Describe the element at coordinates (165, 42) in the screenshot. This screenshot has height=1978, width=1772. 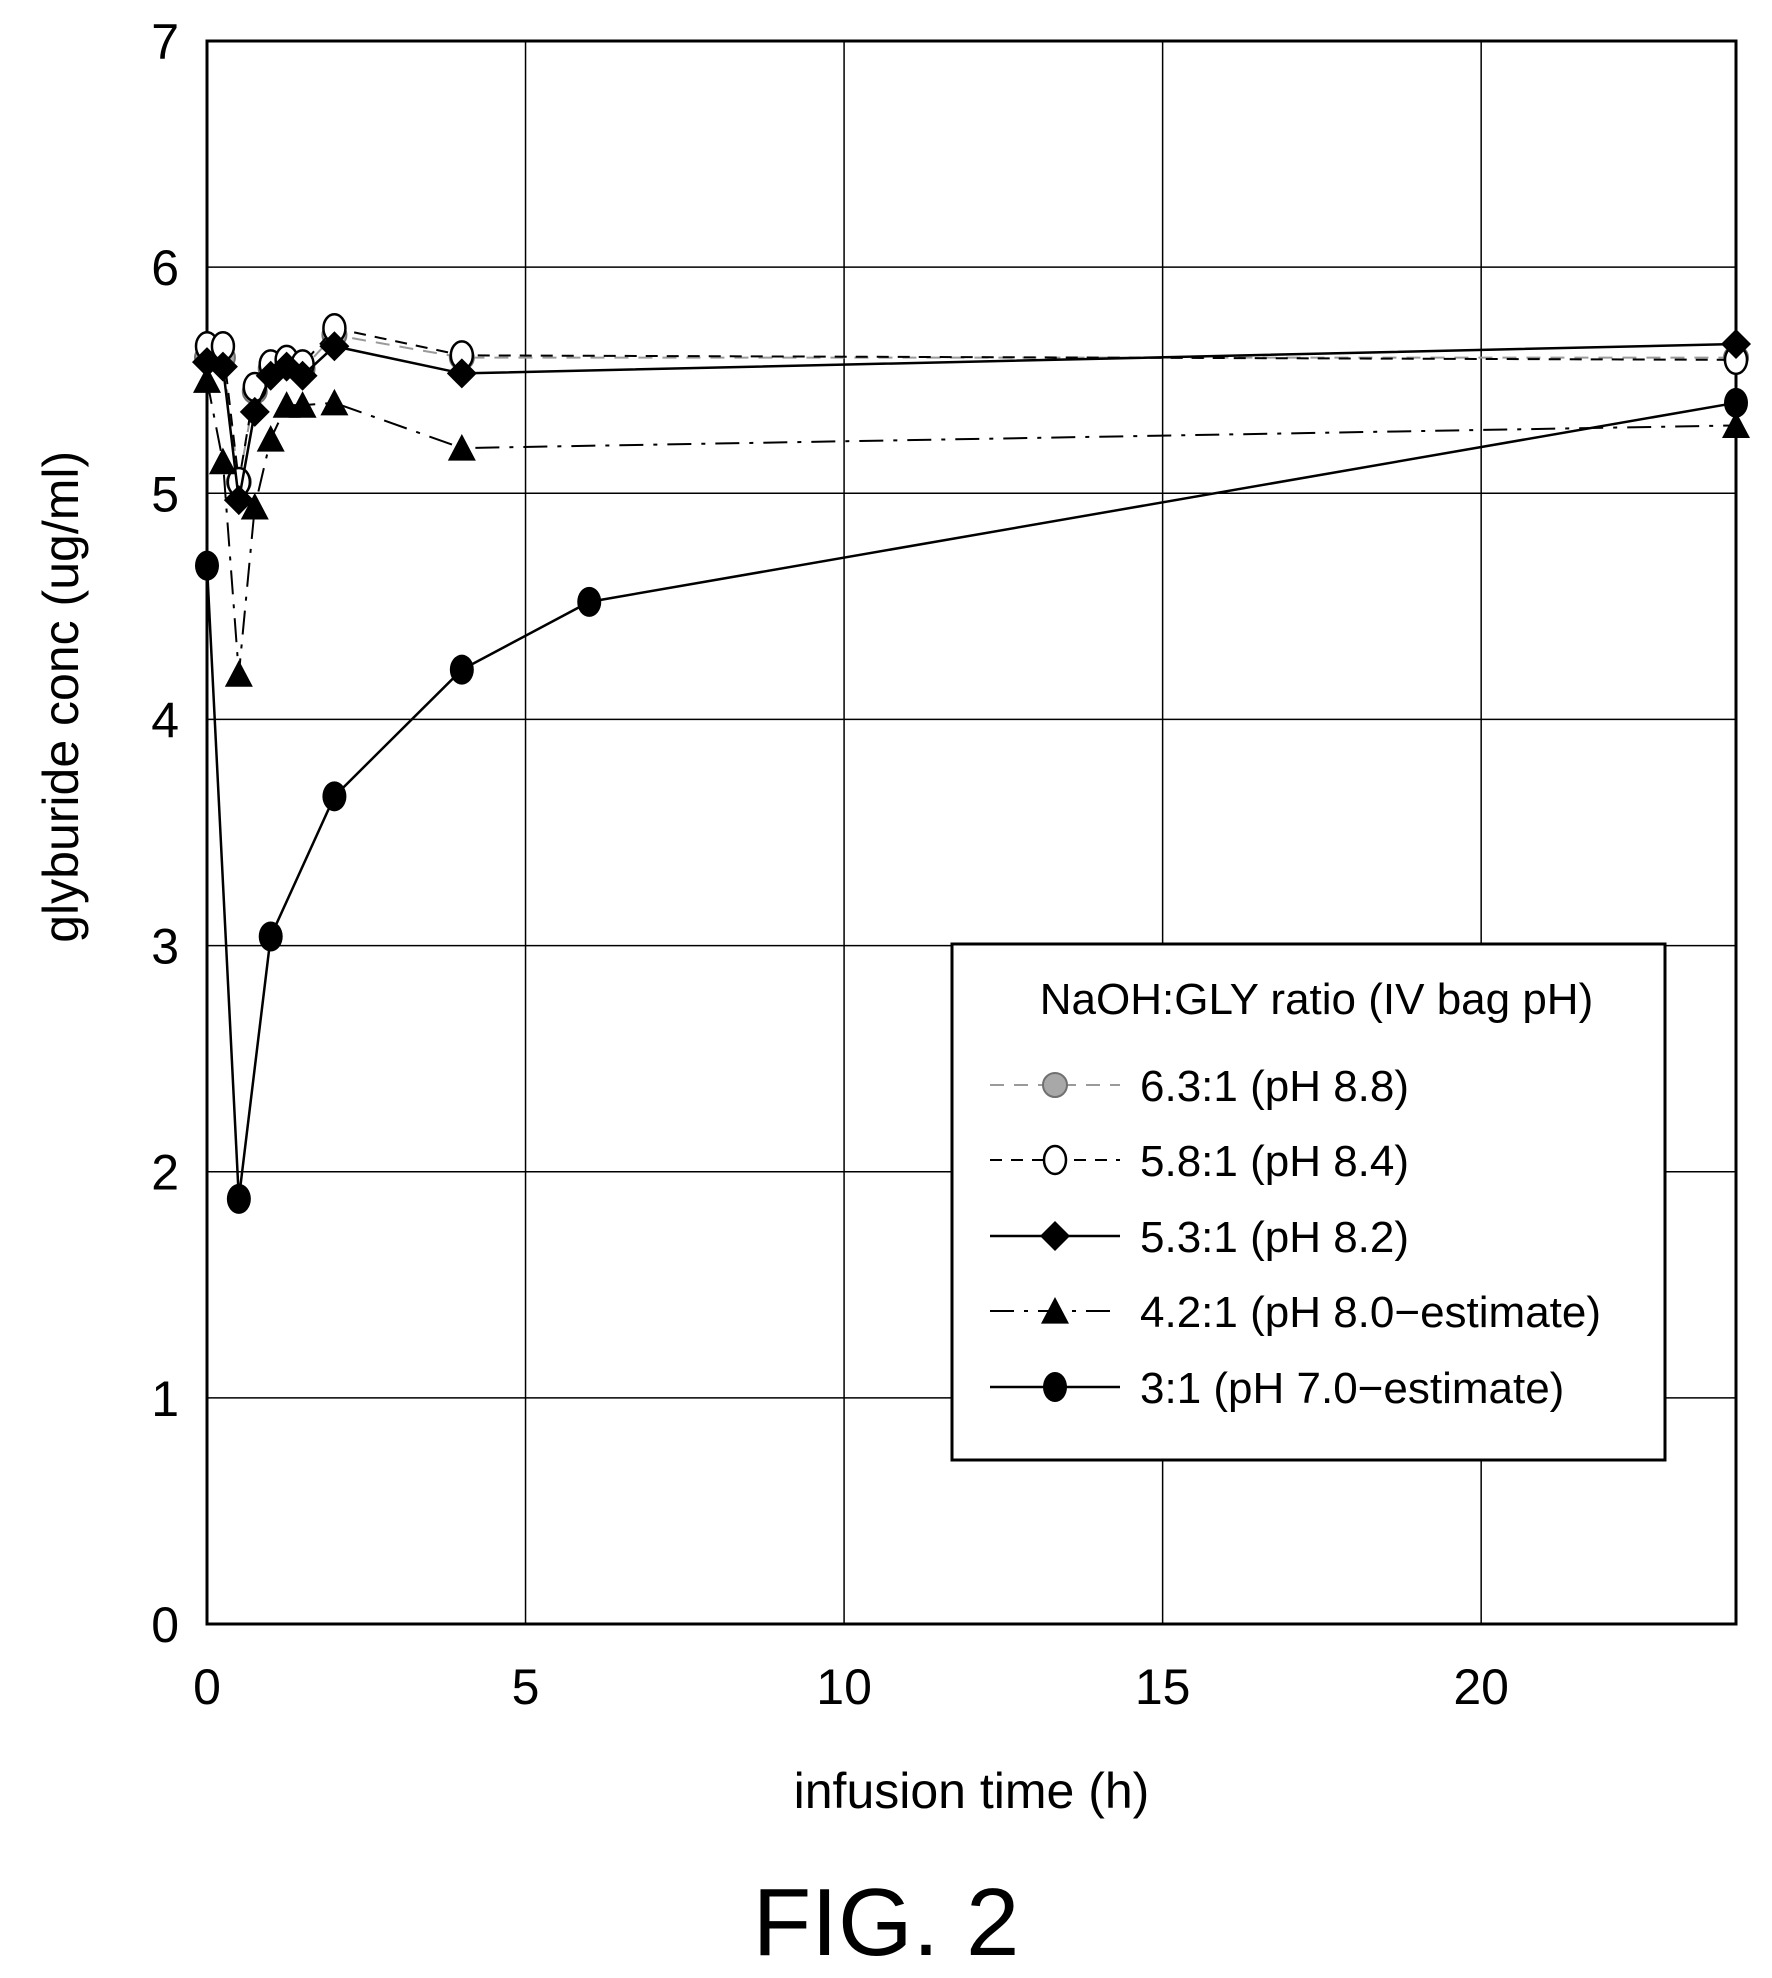
I see `y-tick-label: 7` at that location.